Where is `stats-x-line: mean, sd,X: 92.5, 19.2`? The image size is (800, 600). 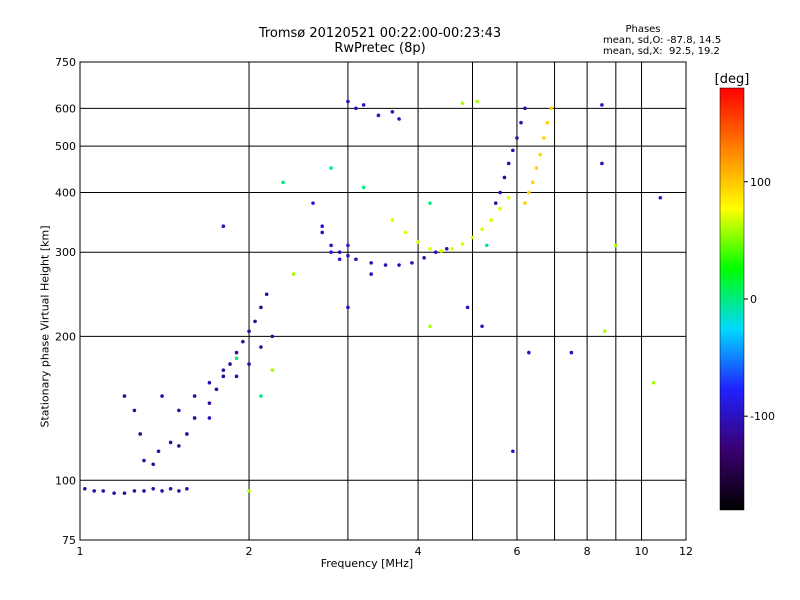 stats-x-line: mean, sd,X: 92.5, 19.2 is located at coordinates (661, 51).